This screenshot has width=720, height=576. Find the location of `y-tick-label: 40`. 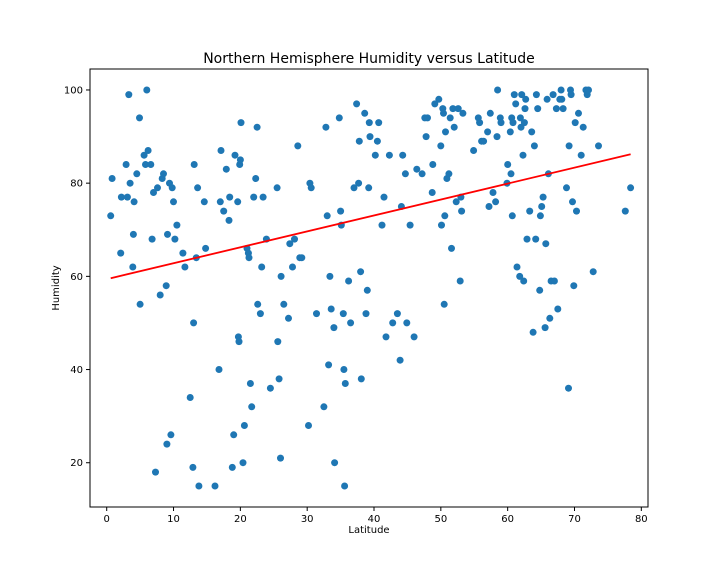

y-tick-label: 40 is located at coordinates (76, 370).